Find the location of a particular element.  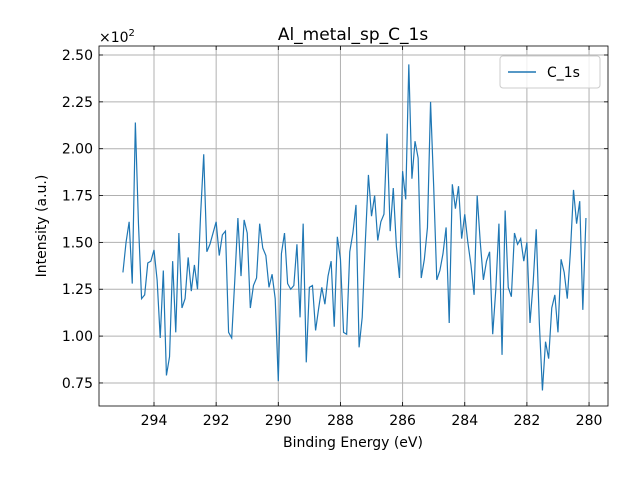

y-tick-label: 2.50 is located at coordinates (77, 56).